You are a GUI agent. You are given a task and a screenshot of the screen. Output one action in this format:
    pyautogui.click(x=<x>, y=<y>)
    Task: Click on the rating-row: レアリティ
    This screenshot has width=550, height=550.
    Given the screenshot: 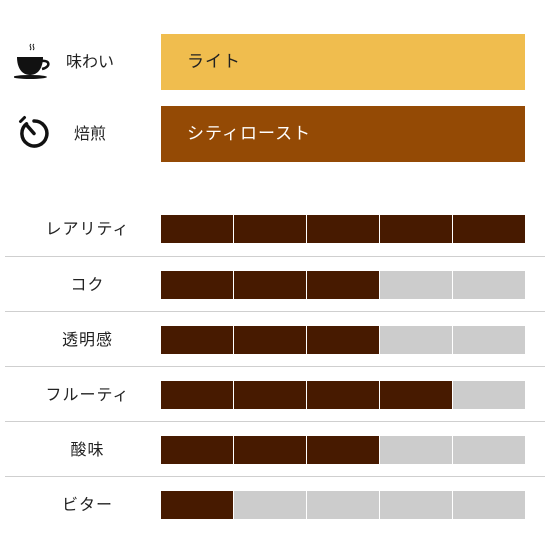 What is the action you would take?
    pyautogui.click(x=275, y=228)
    